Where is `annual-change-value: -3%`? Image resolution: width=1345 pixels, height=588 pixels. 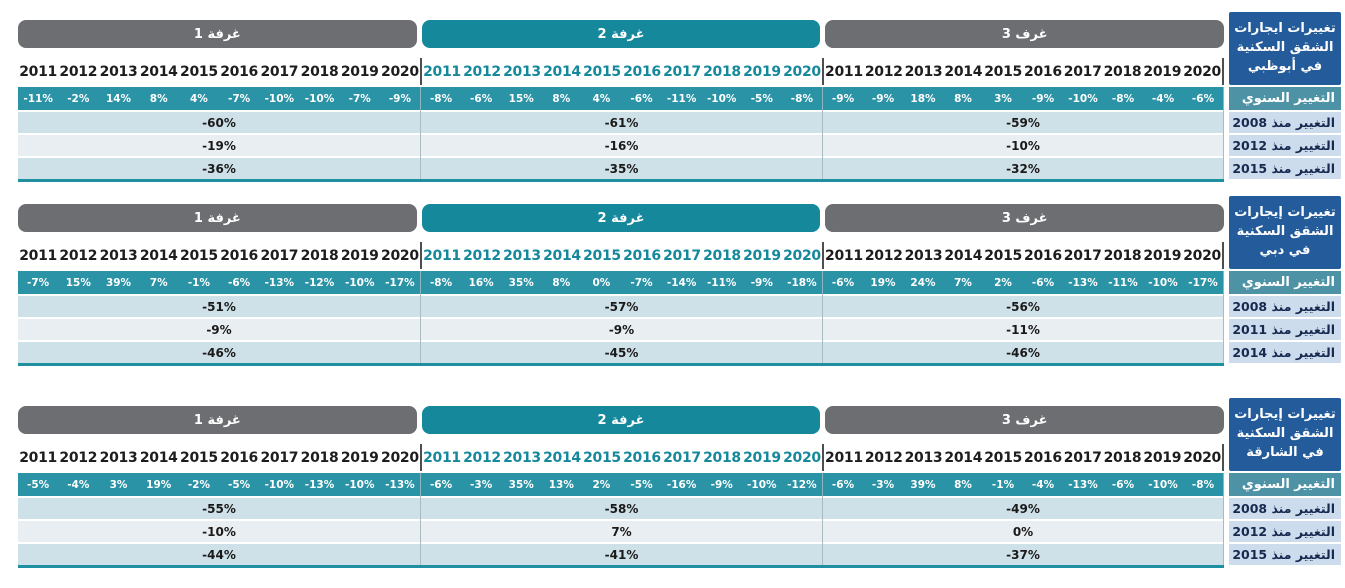
annual-change-value: -3% is located at coordinates (481, 484).